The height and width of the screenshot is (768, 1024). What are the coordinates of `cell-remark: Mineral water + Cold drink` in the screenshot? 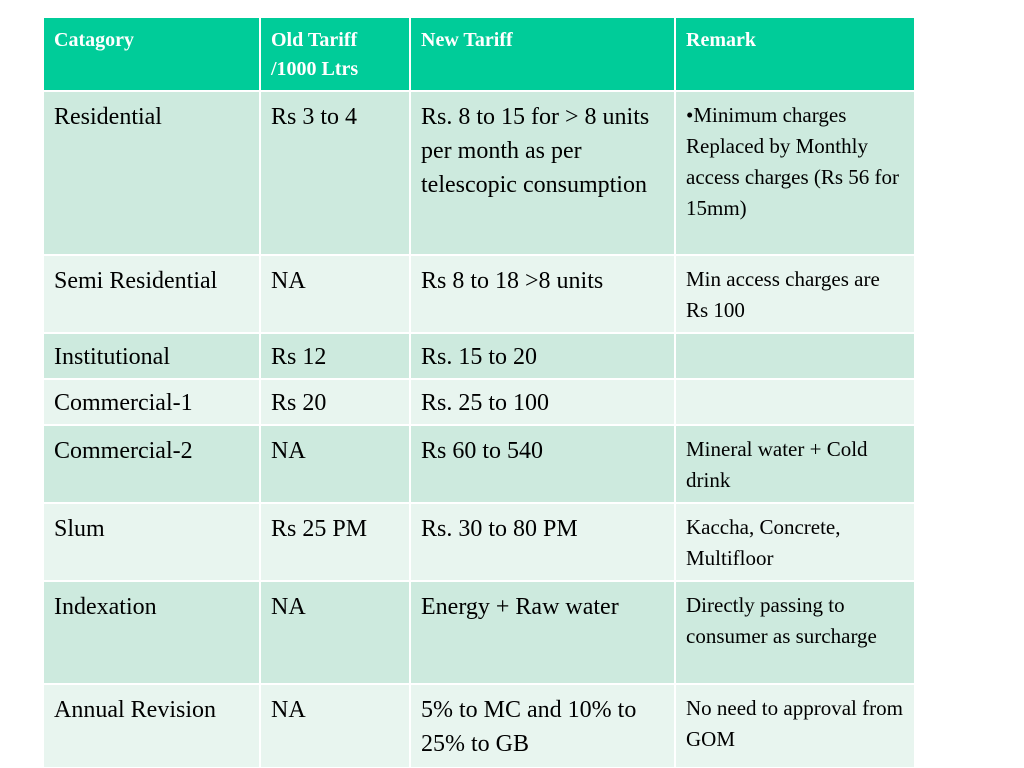 It's located at (795, 464).